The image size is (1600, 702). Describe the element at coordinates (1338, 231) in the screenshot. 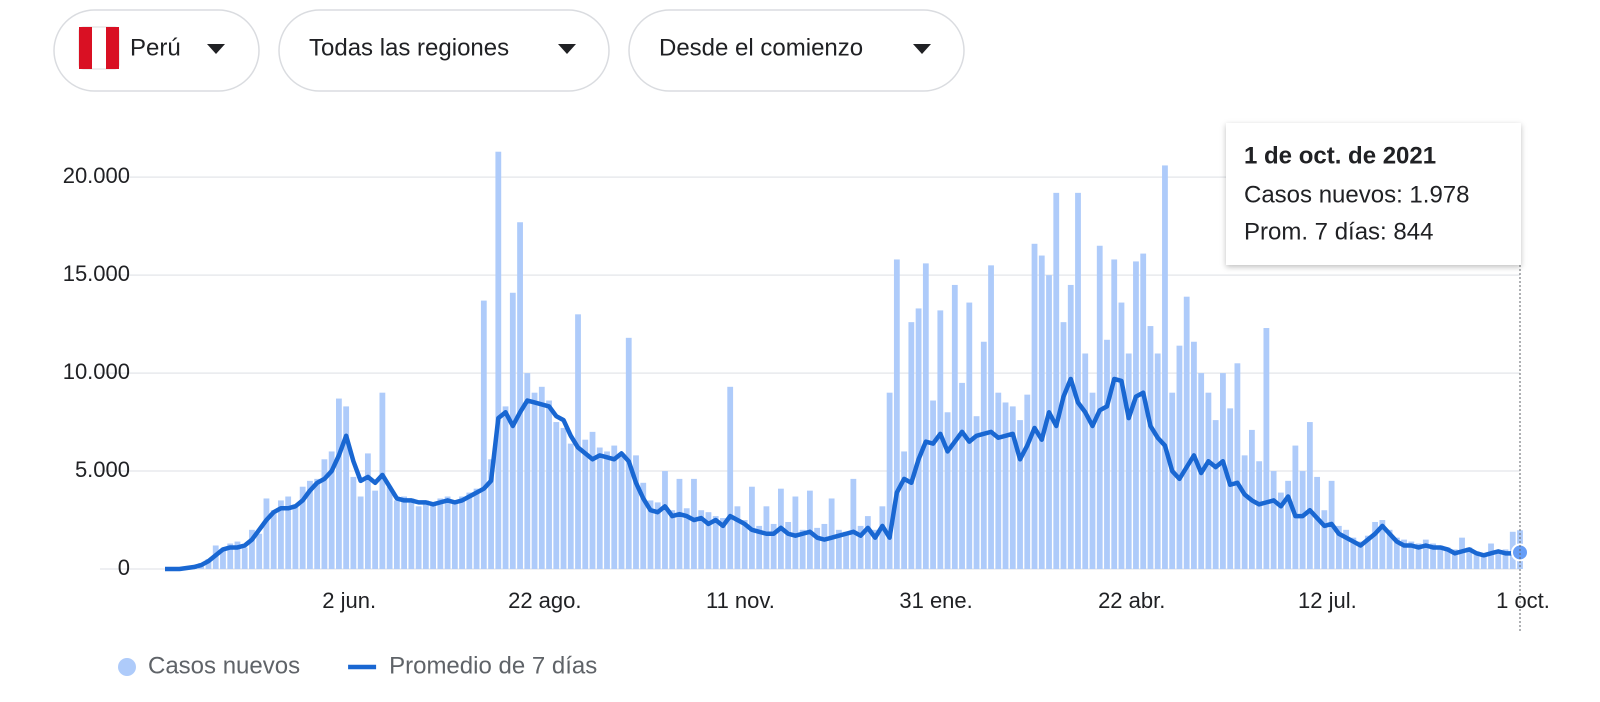

I see `tooltip-line: Prom. 7 días: 844` at that location.